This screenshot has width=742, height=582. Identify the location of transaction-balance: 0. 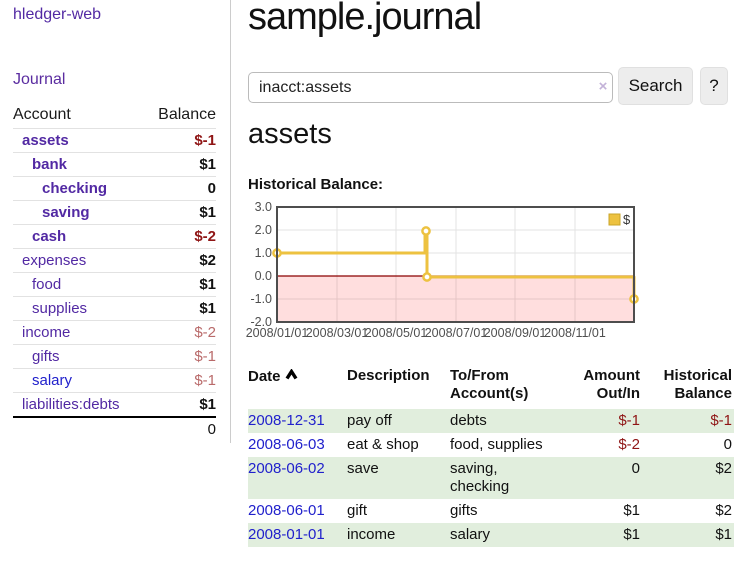
(727, 444).